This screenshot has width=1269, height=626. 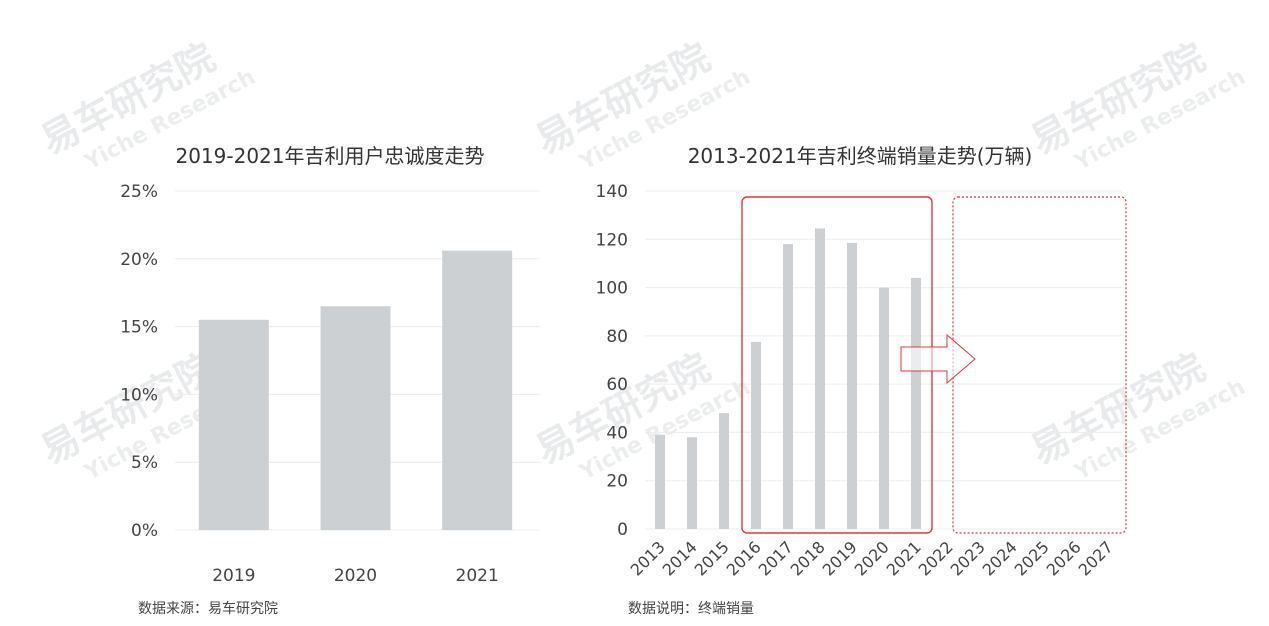 I want to click on y-tick-label: 0%, so click(x=144, y=531).